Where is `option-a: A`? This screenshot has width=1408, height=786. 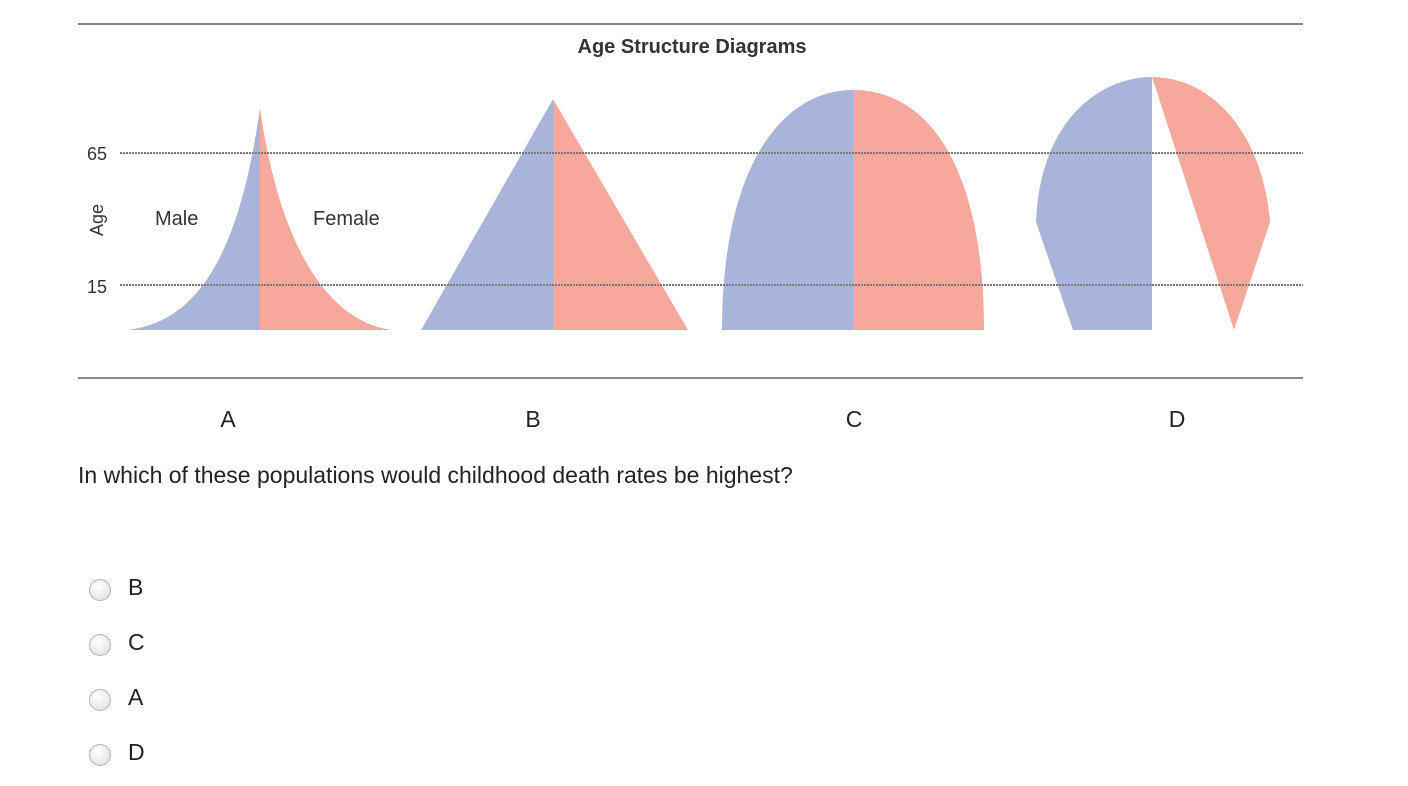 option-a: A is located at coordinates (117, 697).